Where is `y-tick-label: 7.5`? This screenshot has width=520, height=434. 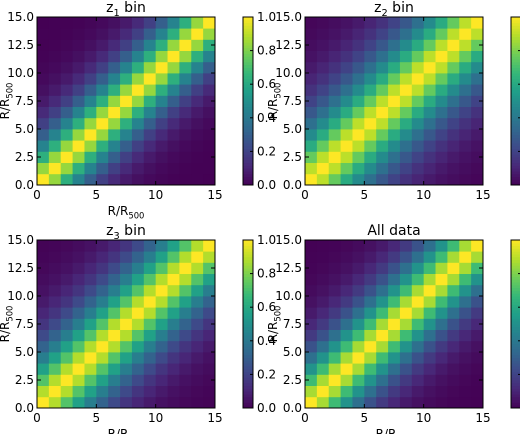 y-tick-label: 7.5 is located at coordinates (292, 101).